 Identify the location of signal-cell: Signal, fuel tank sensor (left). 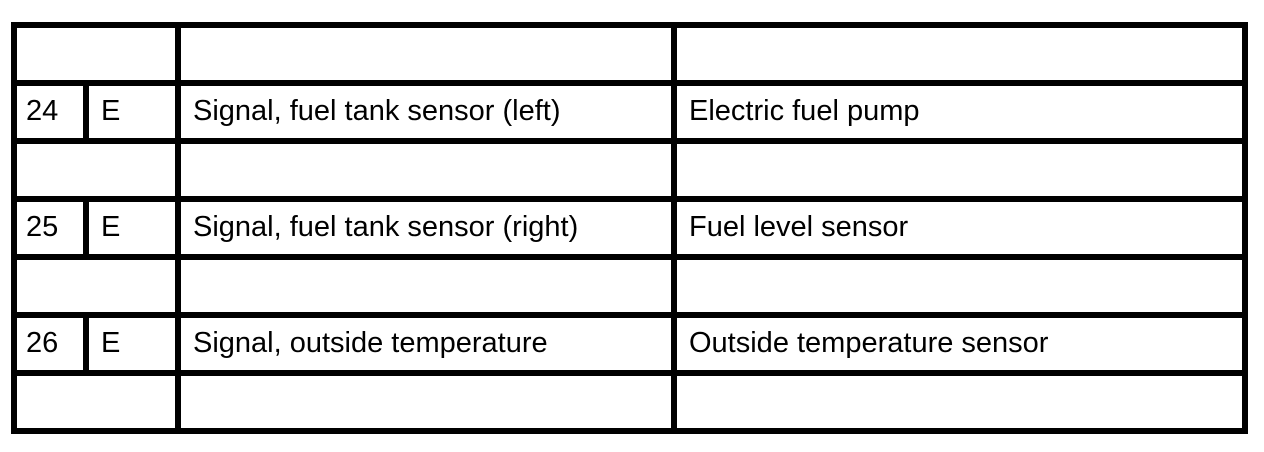
(426, 112).